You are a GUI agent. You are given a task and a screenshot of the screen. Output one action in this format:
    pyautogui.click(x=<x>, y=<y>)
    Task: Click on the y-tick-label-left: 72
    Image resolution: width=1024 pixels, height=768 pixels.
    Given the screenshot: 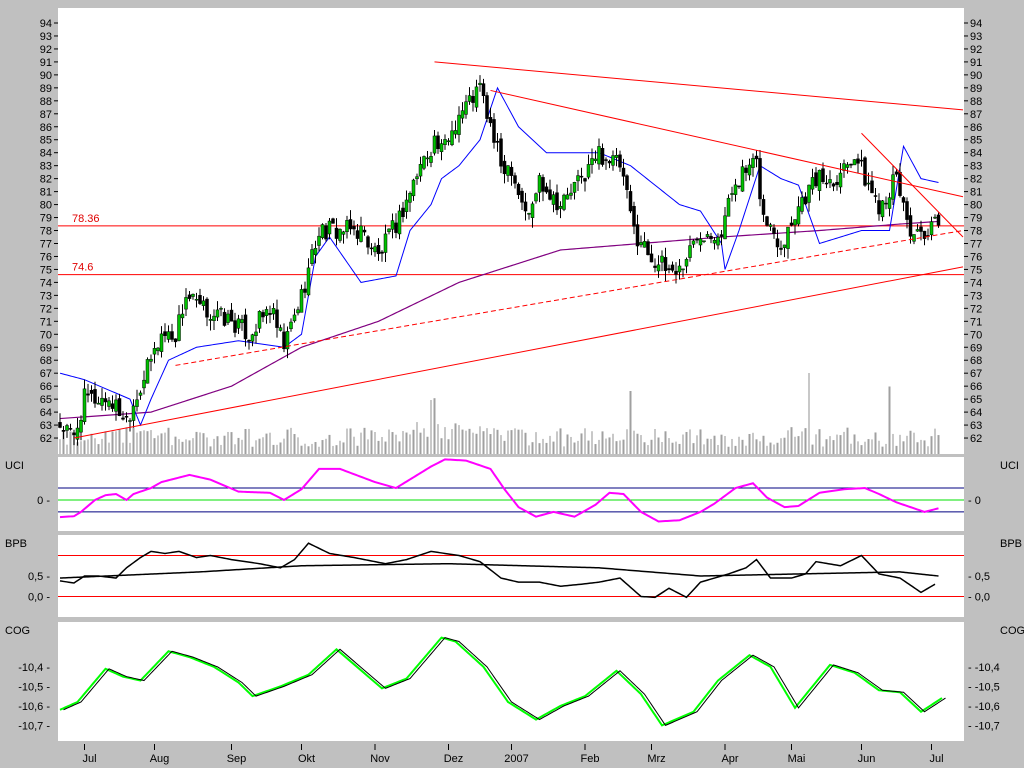 What is the action you would take?
    pyautogui.click(x=46, y=309)
    